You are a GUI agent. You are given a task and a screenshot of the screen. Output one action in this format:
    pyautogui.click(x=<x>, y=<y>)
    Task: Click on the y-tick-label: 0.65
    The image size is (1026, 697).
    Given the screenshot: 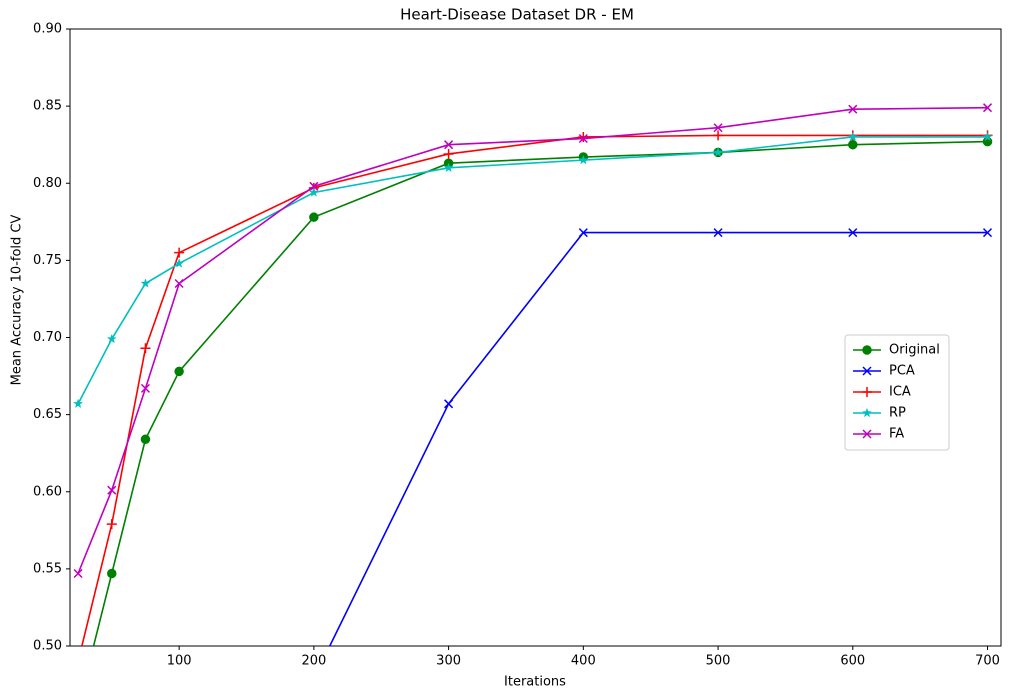 What is the action you would take?
    pyautogui.click(x=47, y=414)
    